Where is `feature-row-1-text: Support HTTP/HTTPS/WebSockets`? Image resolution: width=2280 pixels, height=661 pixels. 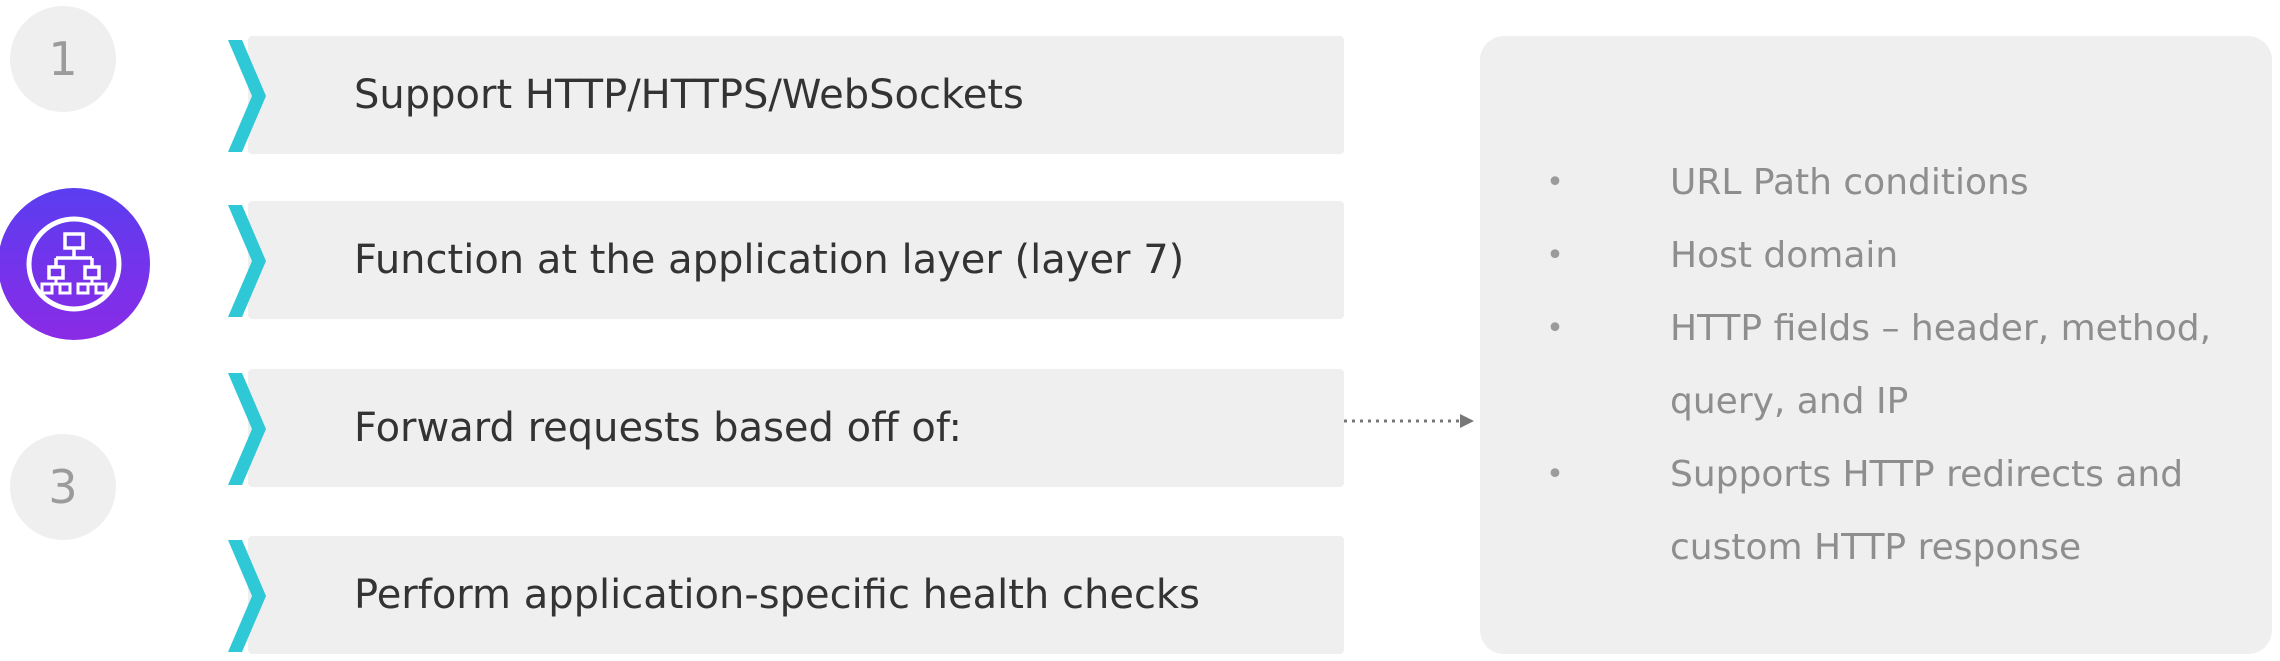
feature-row-1-text: Support HTTP/HTTPS/WebSockets is located at coordinates (689, 95).